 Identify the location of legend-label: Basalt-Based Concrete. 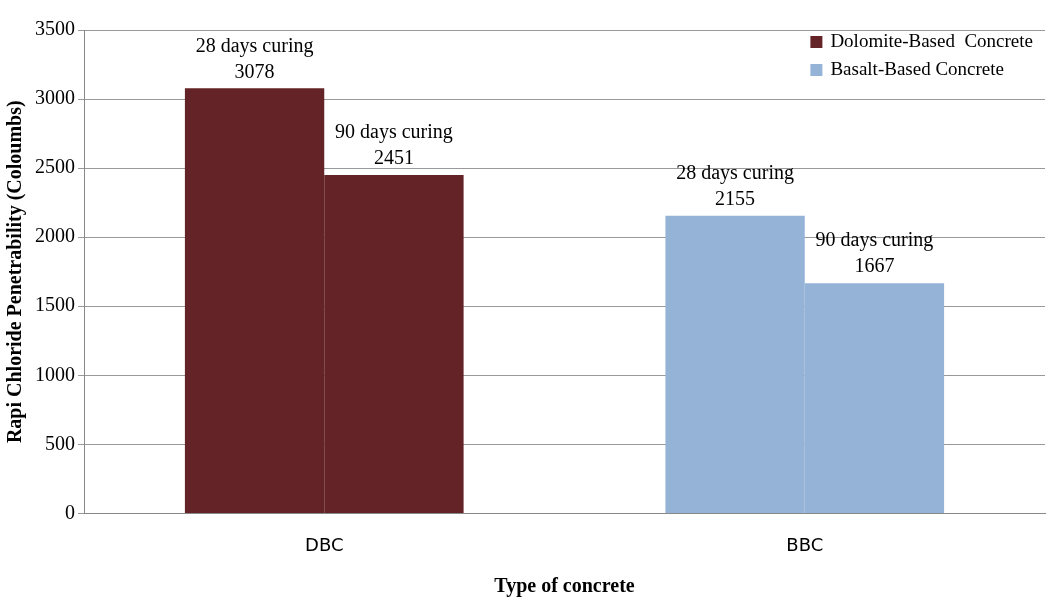
(917, 68).